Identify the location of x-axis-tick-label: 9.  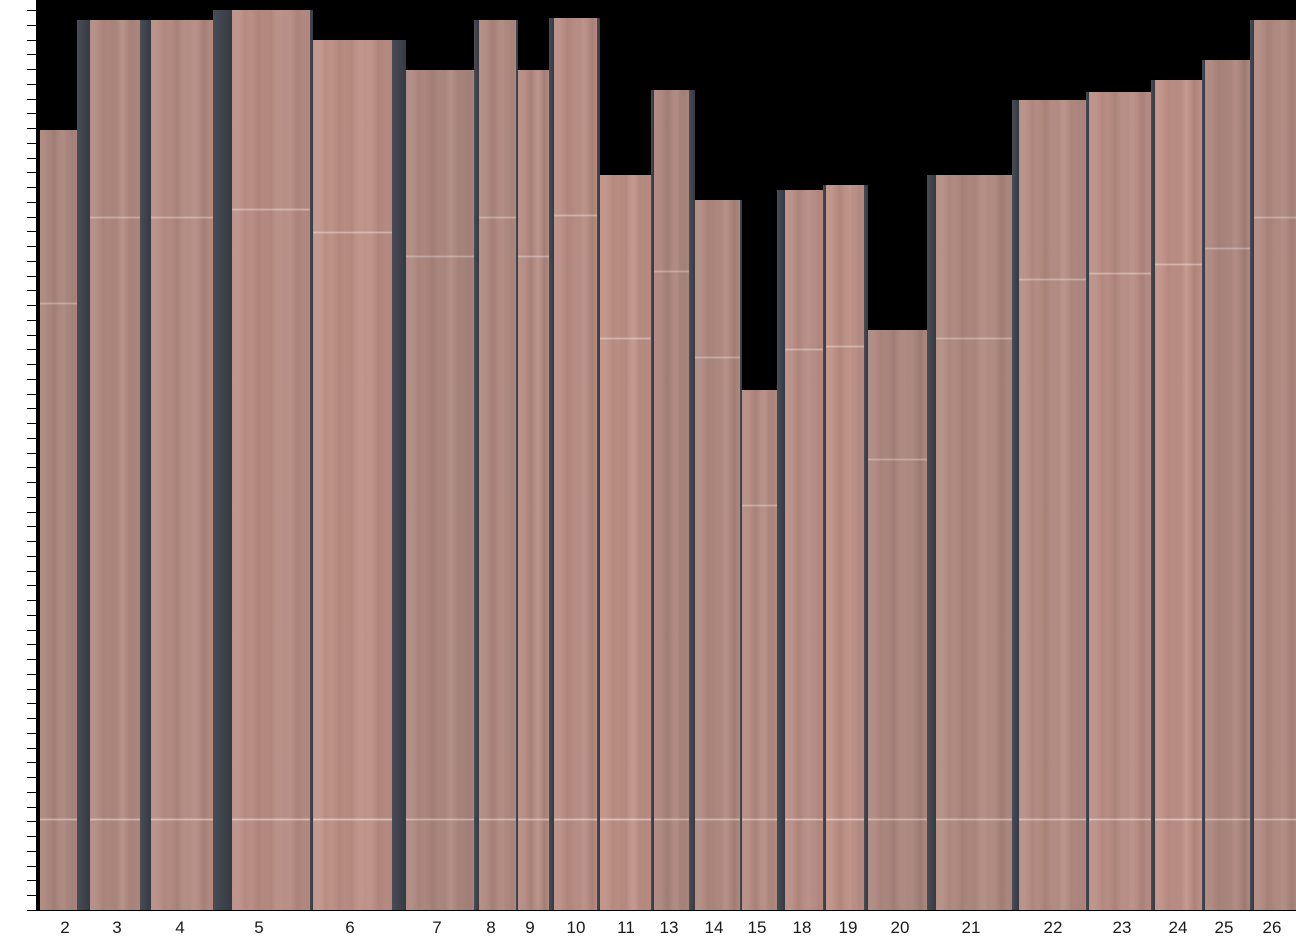
(530, 927).